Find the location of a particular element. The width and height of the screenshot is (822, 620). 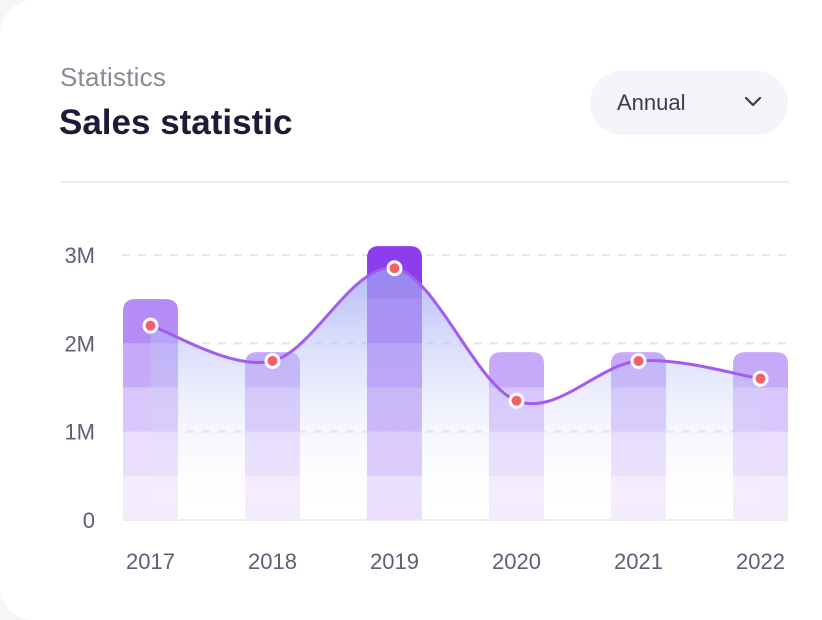

x-tick-label-2019: 2019 is located at coordinates (394, 561).